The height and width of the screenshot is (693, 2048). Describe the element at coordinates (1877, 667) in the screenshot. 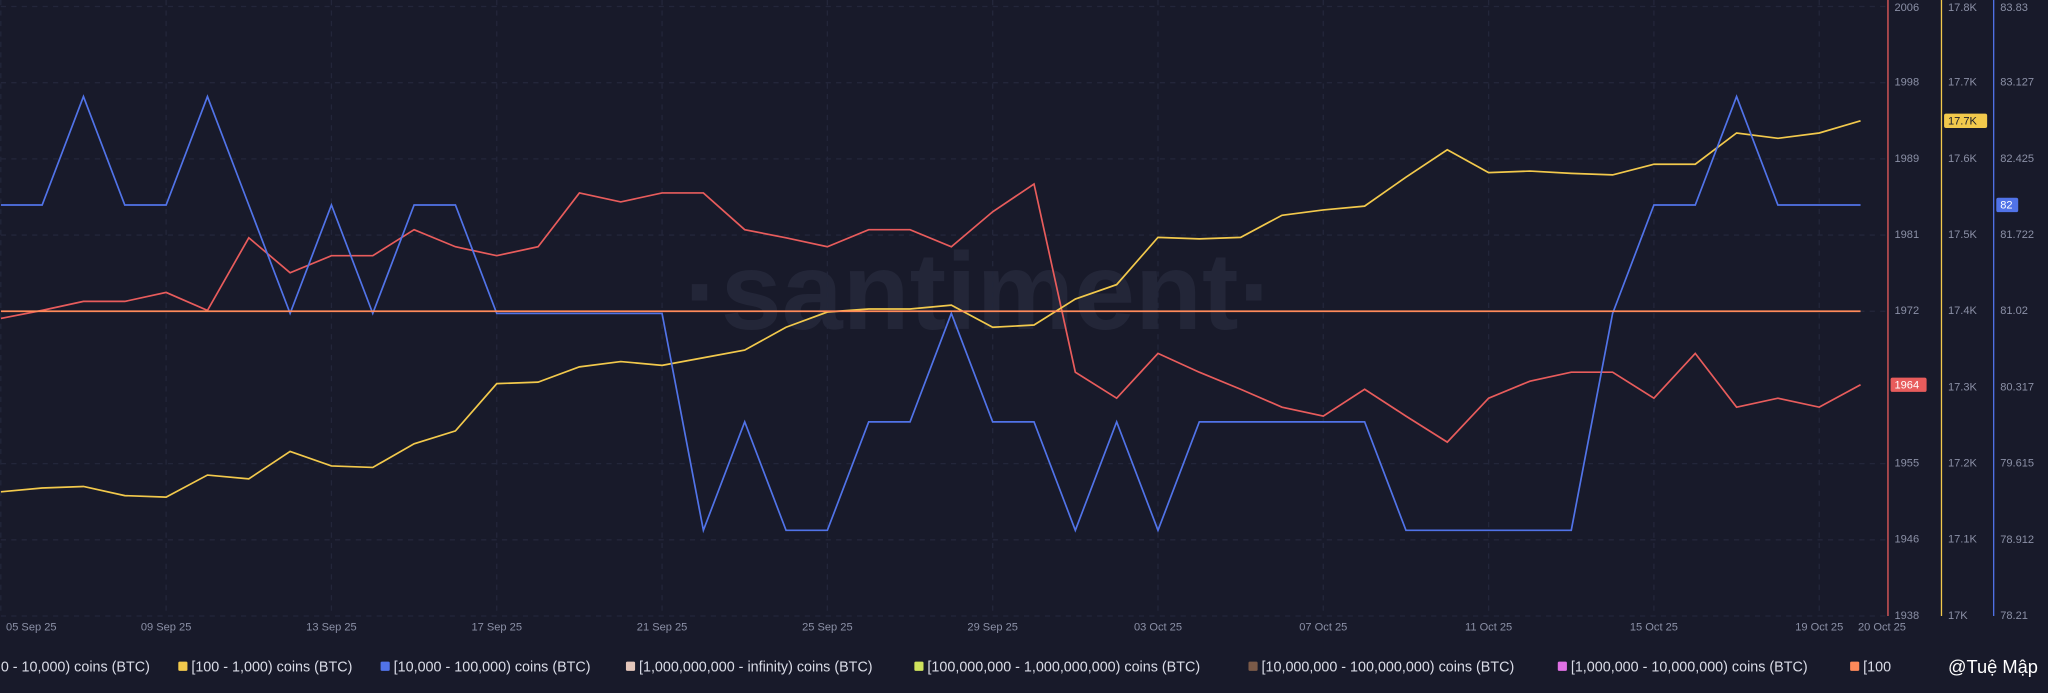

I see `legend-label: [100` at that location.